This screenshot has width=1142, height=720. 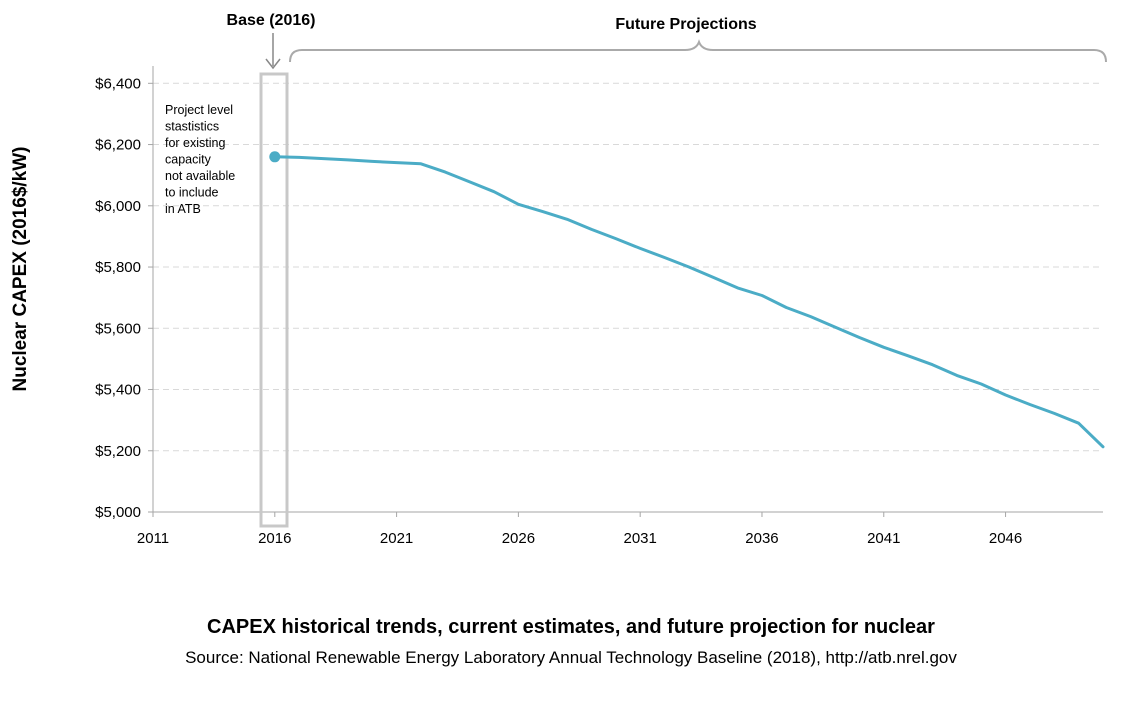 I want to click on y-tick-label: $5,800, so click(x=118, y=267).